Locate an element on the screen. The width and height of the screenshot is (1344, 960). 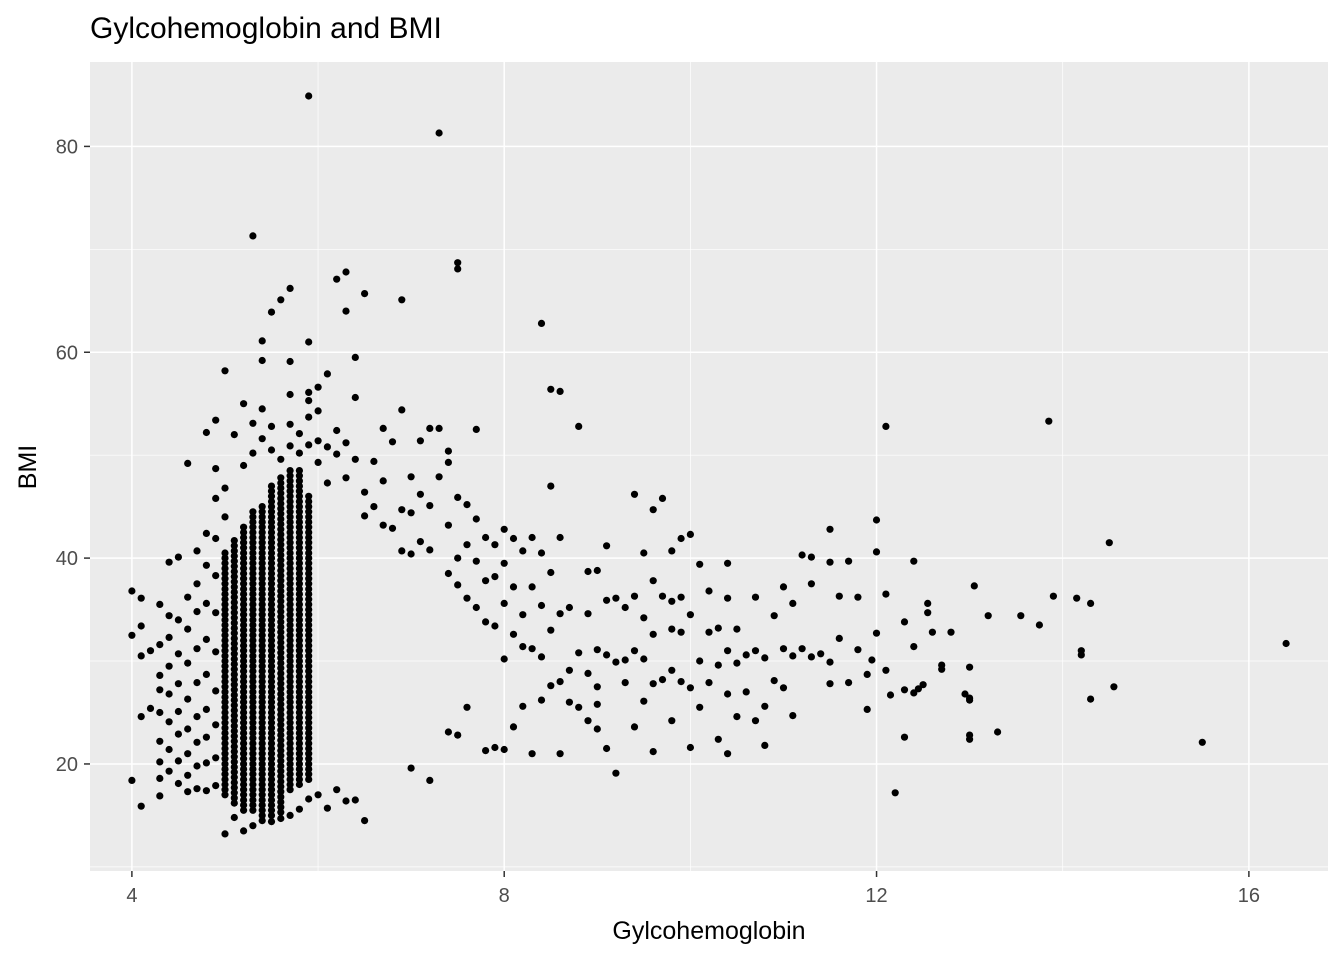
y-tick-label: 60 is located at coordinates (67, 353).